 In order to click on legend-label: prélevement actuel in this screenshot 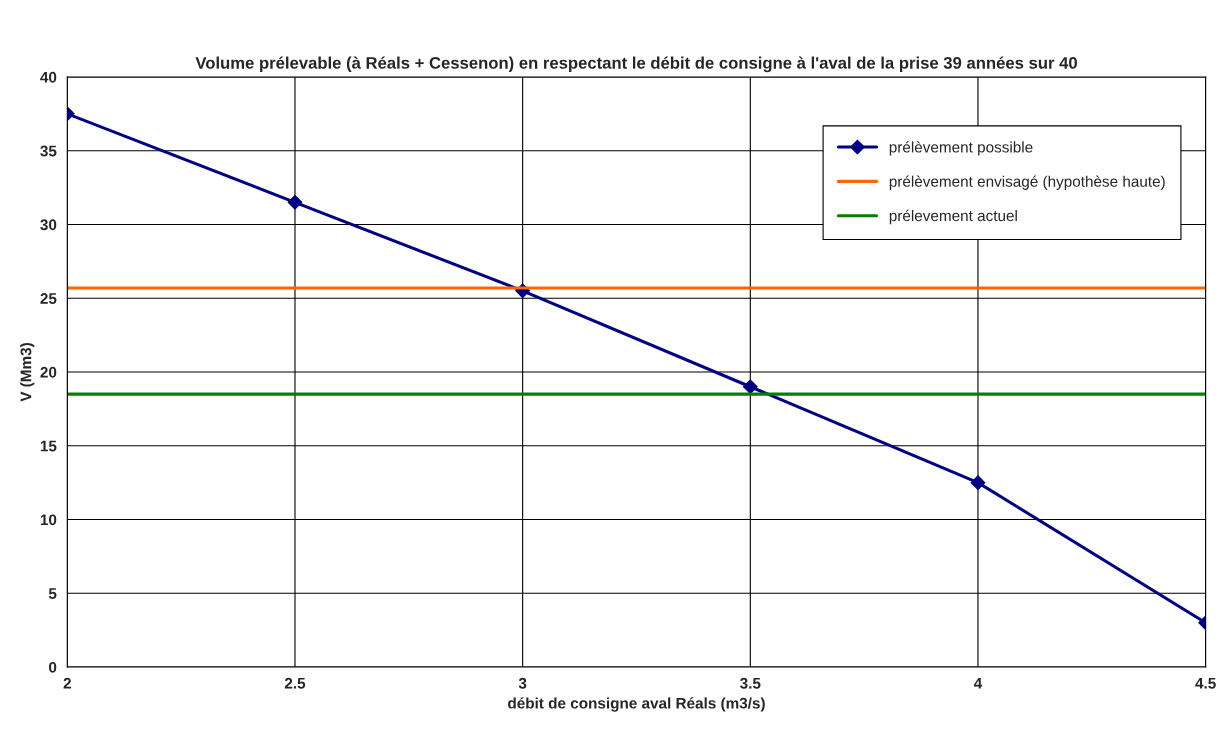, I will do `click(953, 217)`.